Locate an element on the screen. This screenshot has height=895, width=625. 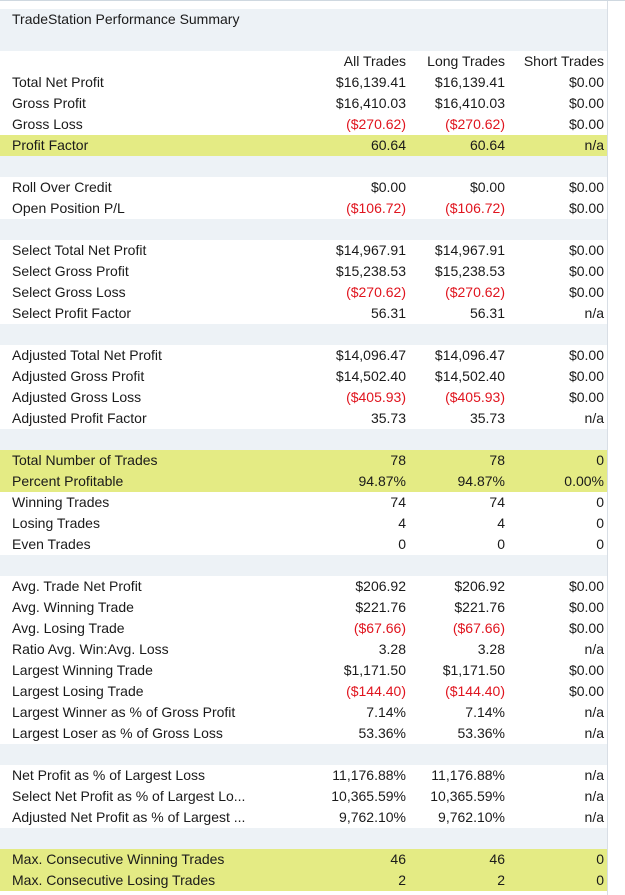
value-long-trades: ($405.93) is located at coordinates (475, 397).